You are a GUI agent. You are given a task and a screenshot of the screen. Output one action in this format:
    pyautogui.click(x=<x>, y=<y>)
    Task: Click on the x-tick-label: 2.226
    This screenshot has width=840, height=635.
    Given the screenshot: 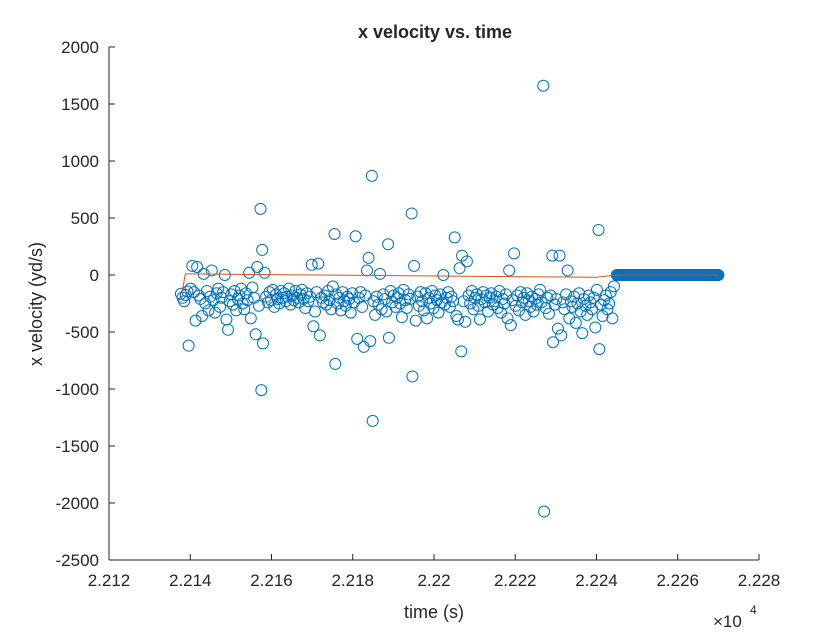 What is the action you would take?
    pyautogui.click(x=677, y=580)
    